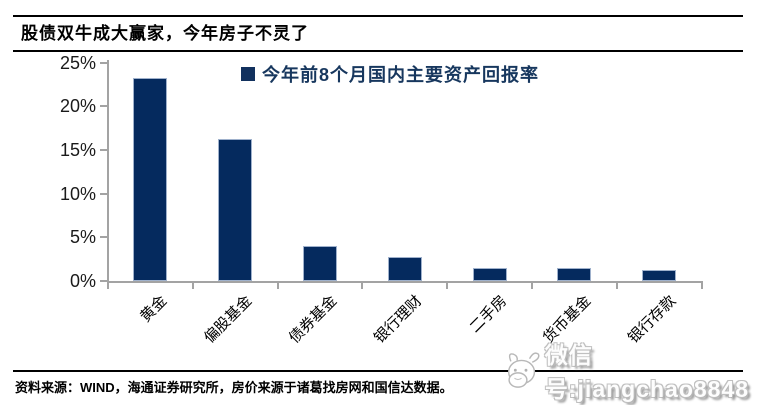 Image resolution: width=769 pixels, height=405 pixels. I want to click on top-divider, so click(378, 16).